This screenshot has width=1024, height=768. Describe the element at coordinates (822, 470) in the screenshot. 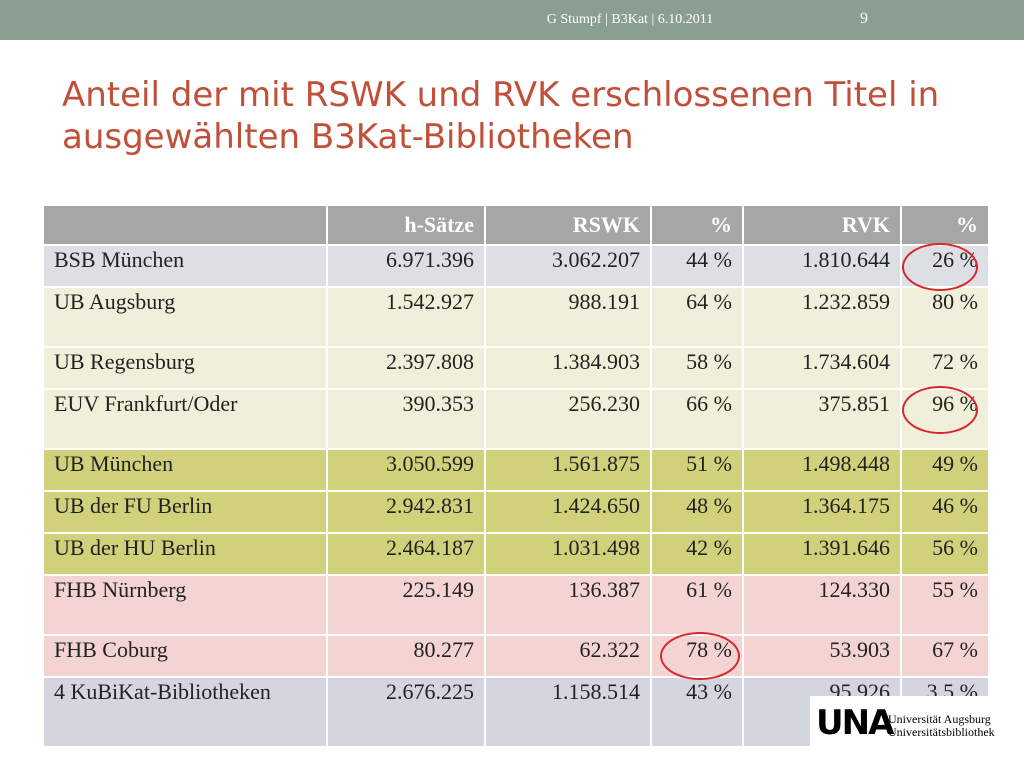

I see `cell-rvk: 1.498.448` at that location.